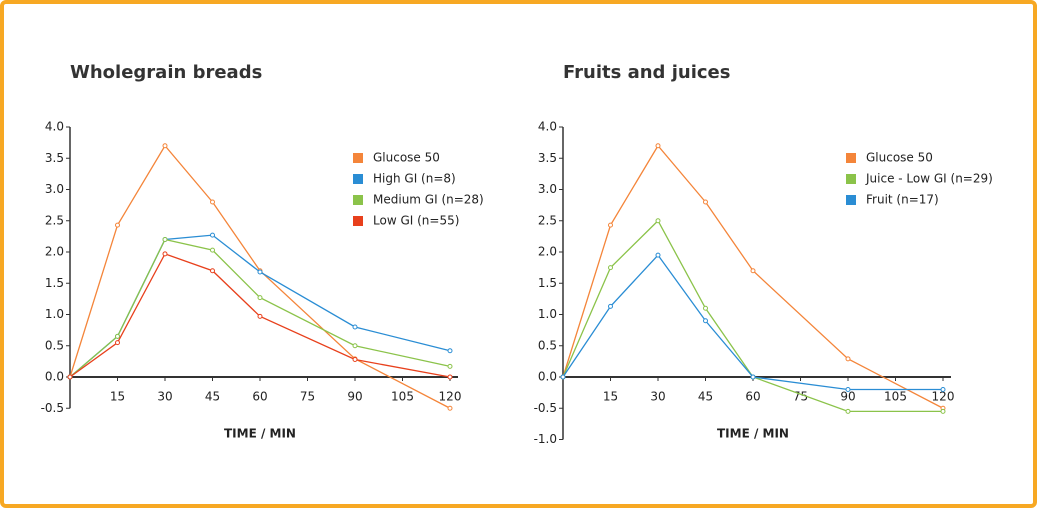 The width and height of the screenshot is (1037, 508). Describe the element at coordinates (416, 221) in the screenshot. I see `legend-label: Low GI (n=55)` at that location.